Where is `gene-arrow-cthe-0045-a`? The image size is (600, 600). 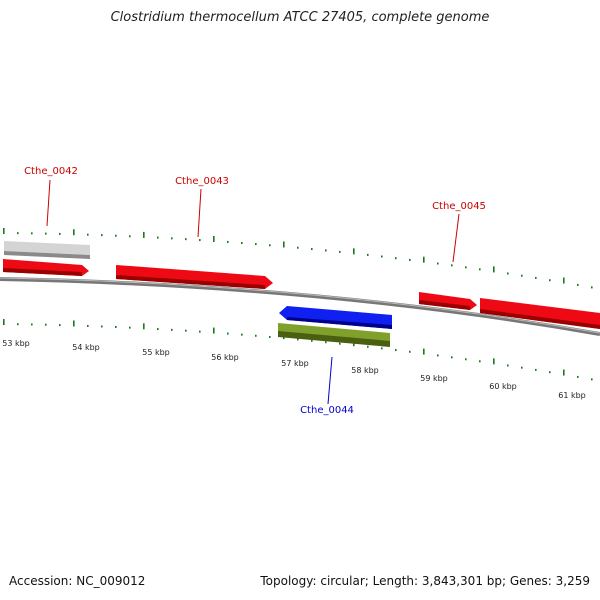
gene-arrow-cthe-0045-a is located at coordinates (448, 301).